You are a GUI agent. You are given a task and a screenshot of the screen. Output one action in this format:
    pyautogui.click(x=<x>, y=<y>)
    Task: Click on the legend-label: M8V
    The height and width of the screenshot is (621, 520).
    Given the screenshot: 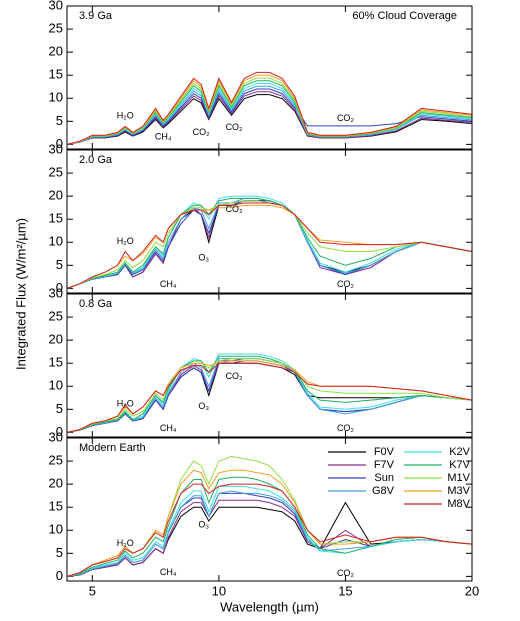 What is the action you would take?
    pyautogui.click(x=458, y=504)
    